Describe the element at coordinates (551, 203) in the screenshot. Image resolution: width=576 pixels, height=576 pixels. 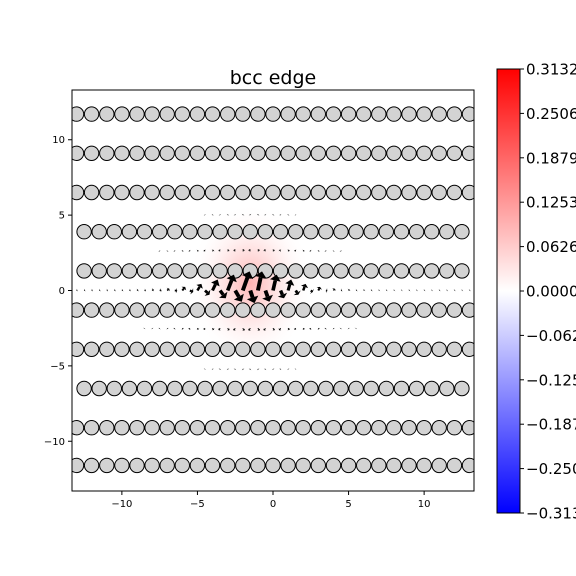
I see `colorbar-tick-label: 0.1253` at that location.